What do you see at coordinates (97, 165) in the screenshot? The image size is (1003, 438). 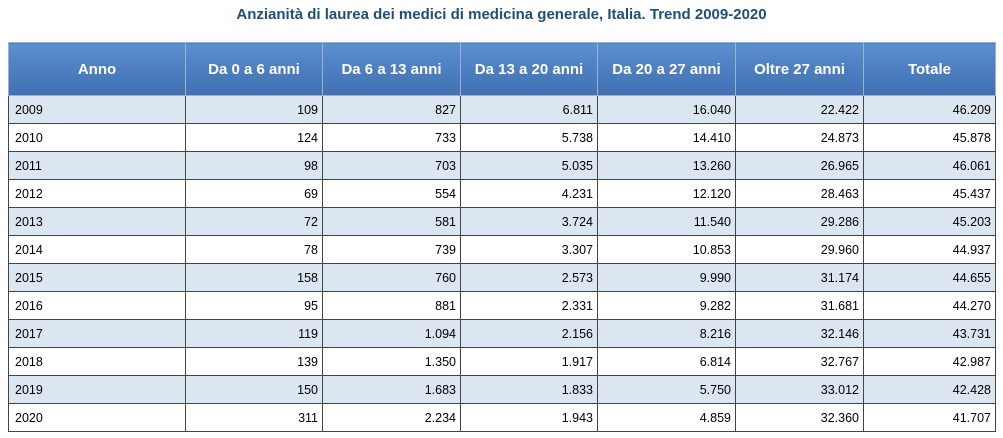 I see `year-cell: 2011` at bounding box center [97, 165].